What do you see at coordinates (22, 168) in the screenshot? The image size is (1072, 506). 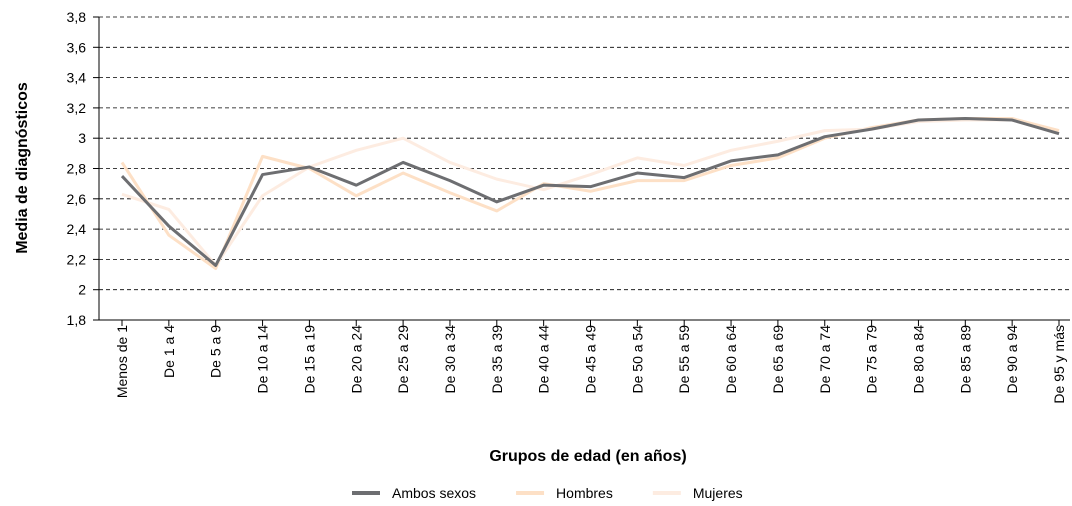 I see `y-axis-title: Media de diagnósticos` at bounding box center [22, 168].